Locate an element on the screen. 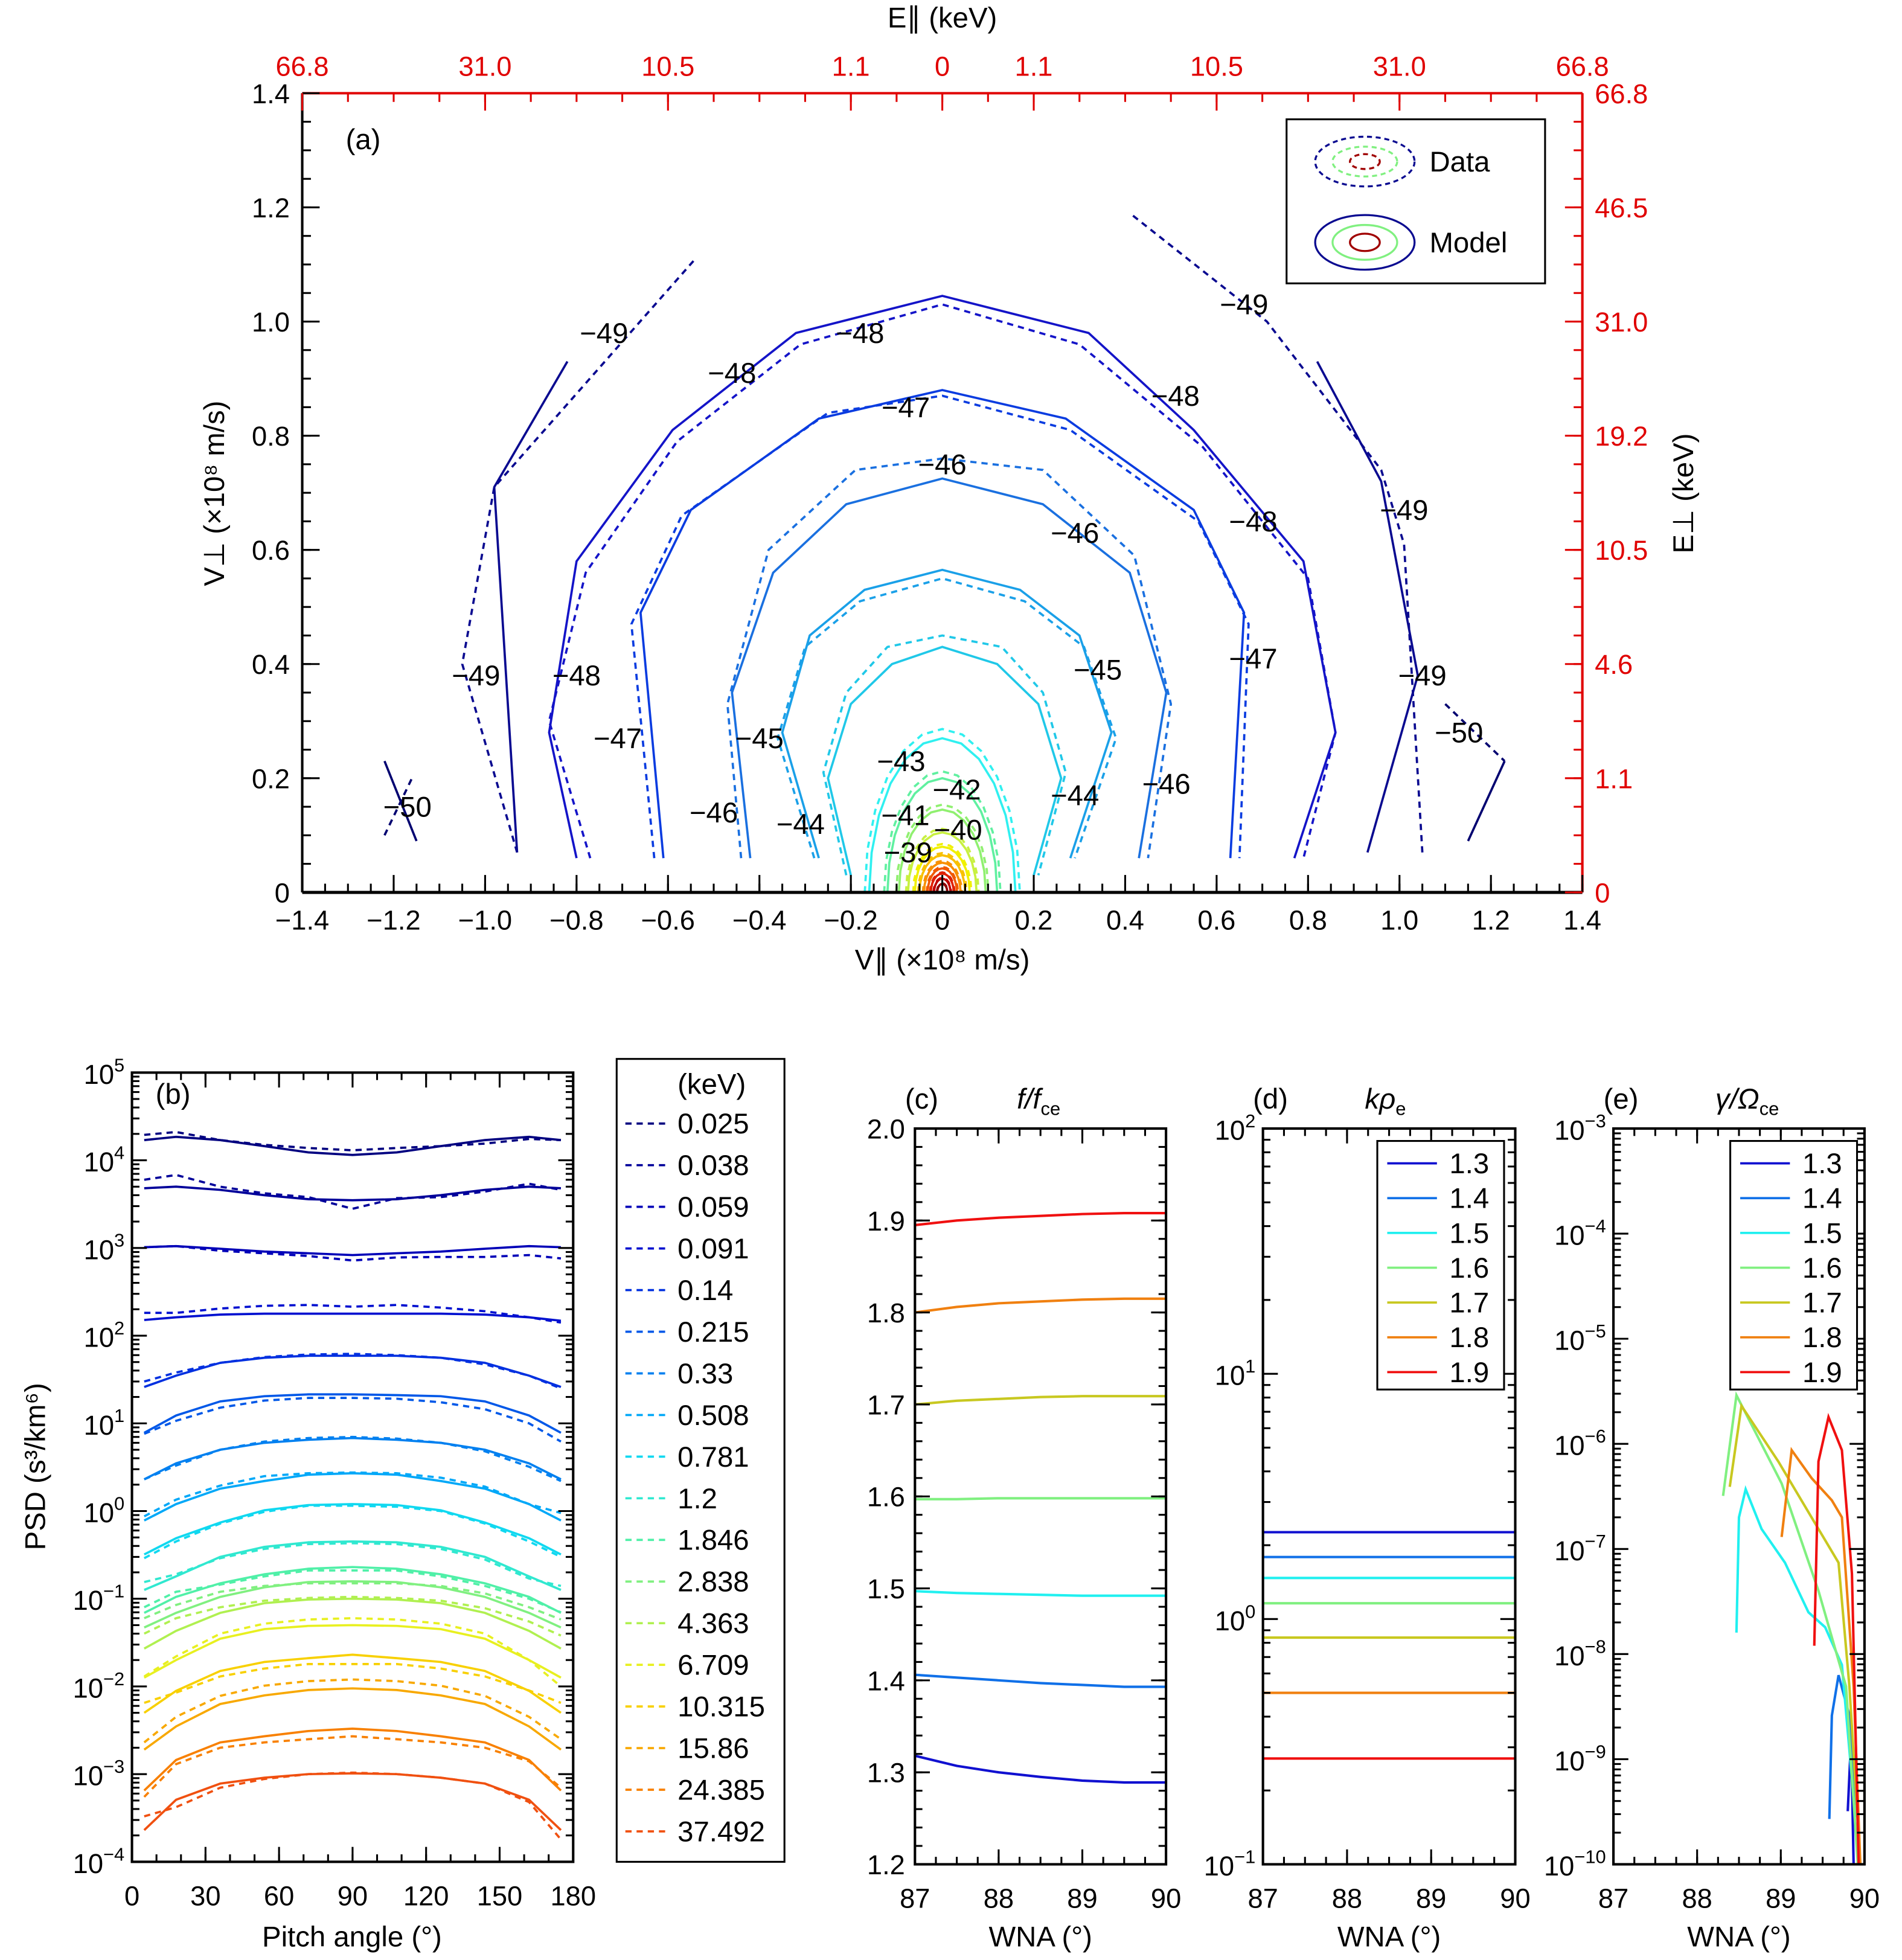 The height and width of the screenshot is (1960, 1902). x-tick-label: 90 is located at coordinates (353, 1895).